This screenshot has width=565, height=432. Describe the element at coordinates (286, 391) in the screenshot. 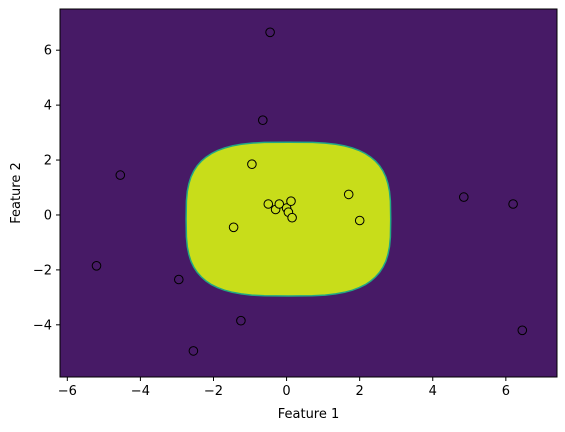

I see `x-tick-label: 0` at that location.